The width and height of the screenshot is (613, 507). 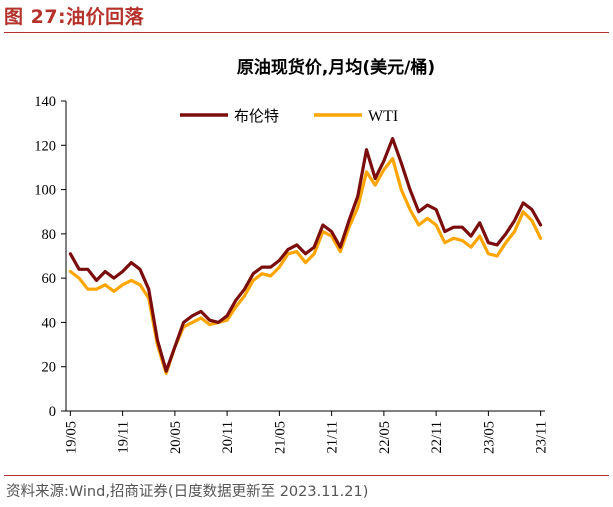 What do you see at coordinates (45, 146) in the screenshot?
I see `y-tick-label: 120` at bounding box center [45, 146].